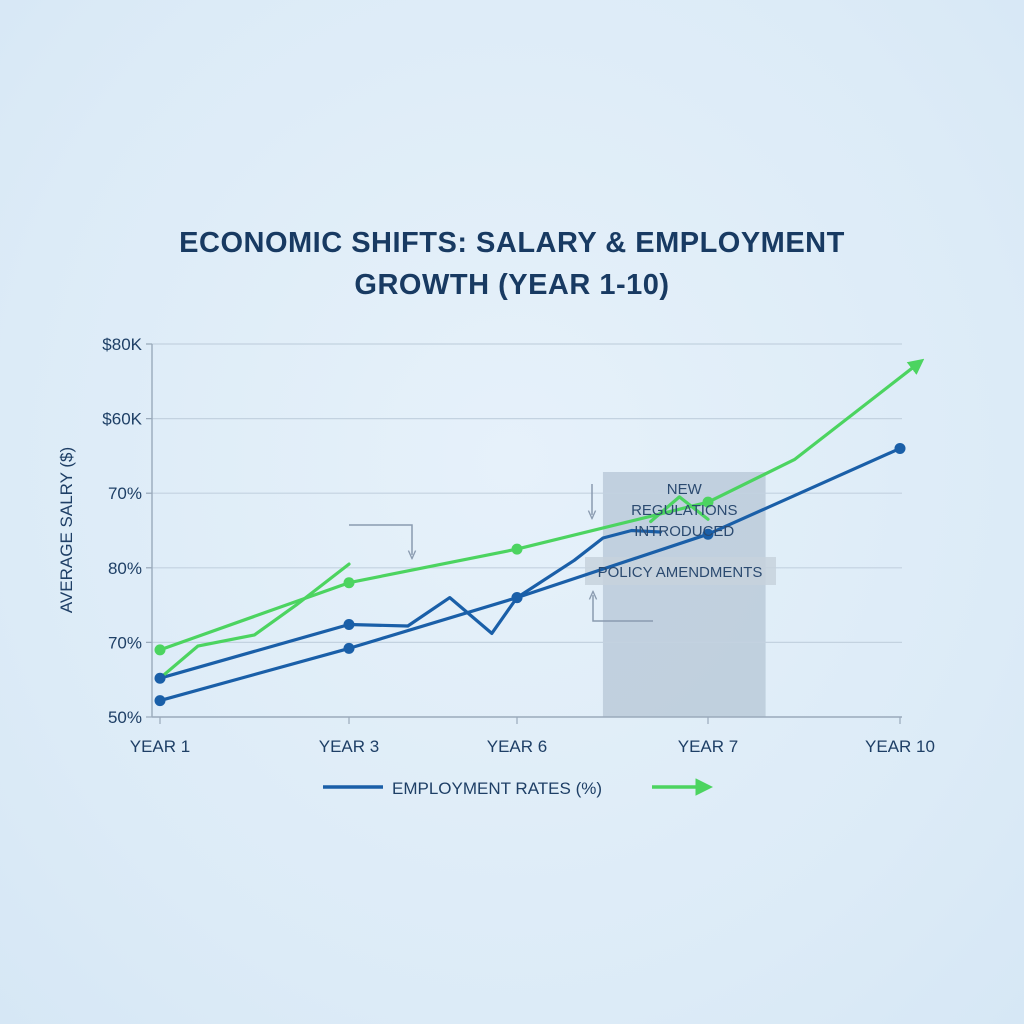 This screenshot has width=1024, height=1024. Describe the element at coordinates (122, 419) in the screenshot. I see `y-tick-label: $60K` at that location.